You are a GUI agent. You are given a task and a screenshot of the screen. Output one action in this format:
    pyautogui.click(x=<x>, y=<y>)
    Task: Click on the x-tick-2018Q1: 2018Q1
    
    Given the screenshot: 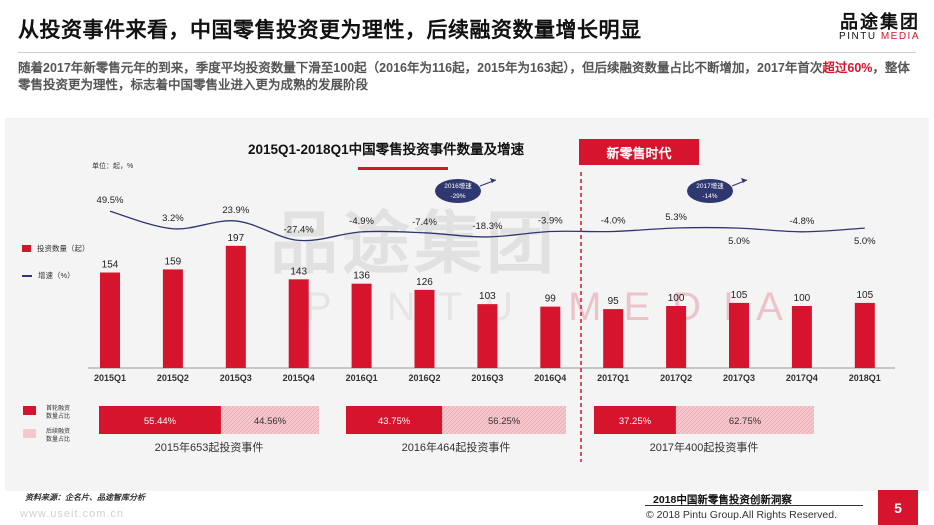 What is the action you would take?
    pyautogui.click(x=865, y=378)
    